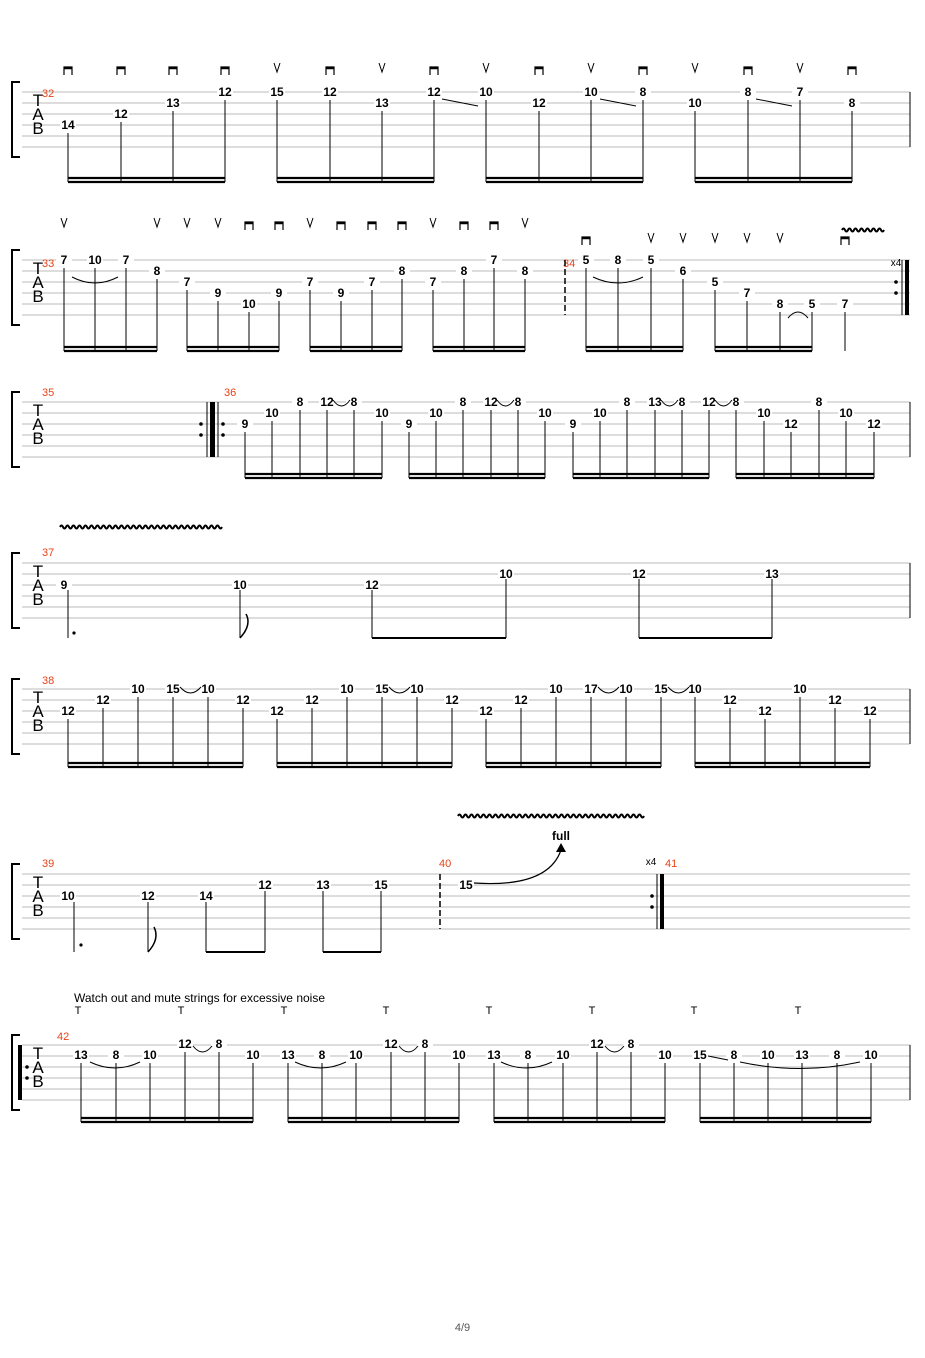 The image size is (925, 1358). I want to click on slide-line, so click(618, 102).